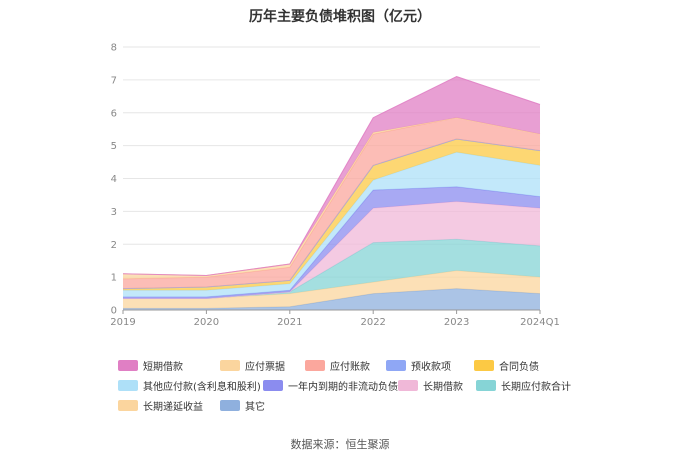 The image size is (680, 460). Describe the element at coordinates (114, 212) in the screenshot. I see `y-tick-label: 3` at that location.